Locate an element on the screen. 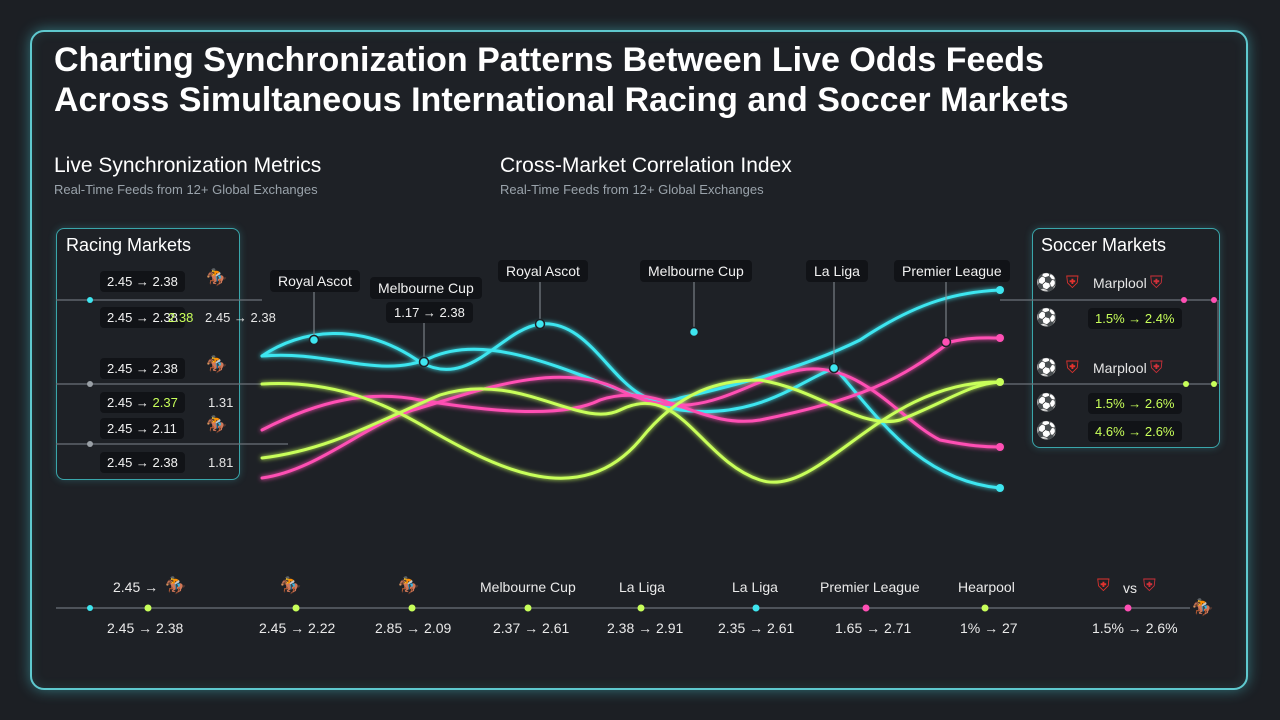 This screenshot has height=720, width=1280. timeline-label: 2.45 → is located at coordinates (136, 587).